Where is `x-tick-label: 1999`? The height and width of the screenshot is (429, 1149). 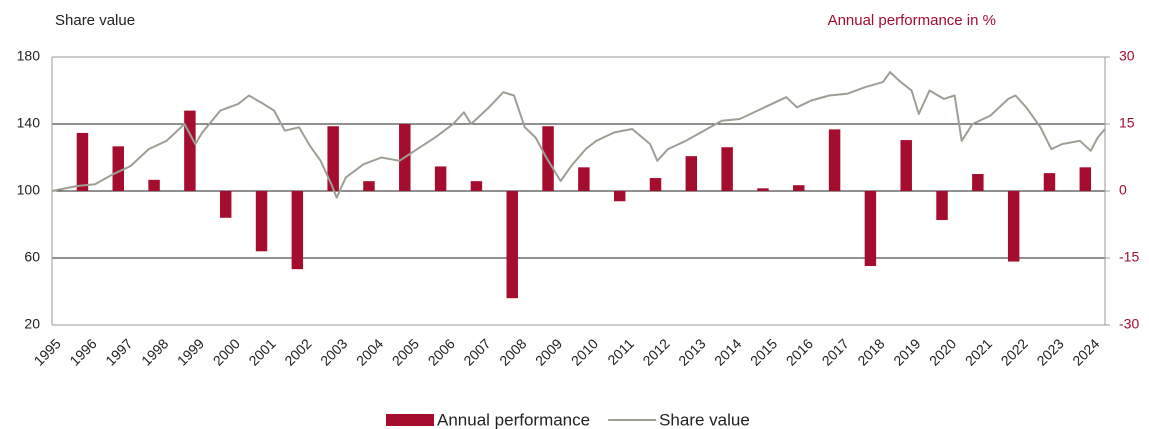
x-tick-label: 1999 is located at coordinates (190, 351).